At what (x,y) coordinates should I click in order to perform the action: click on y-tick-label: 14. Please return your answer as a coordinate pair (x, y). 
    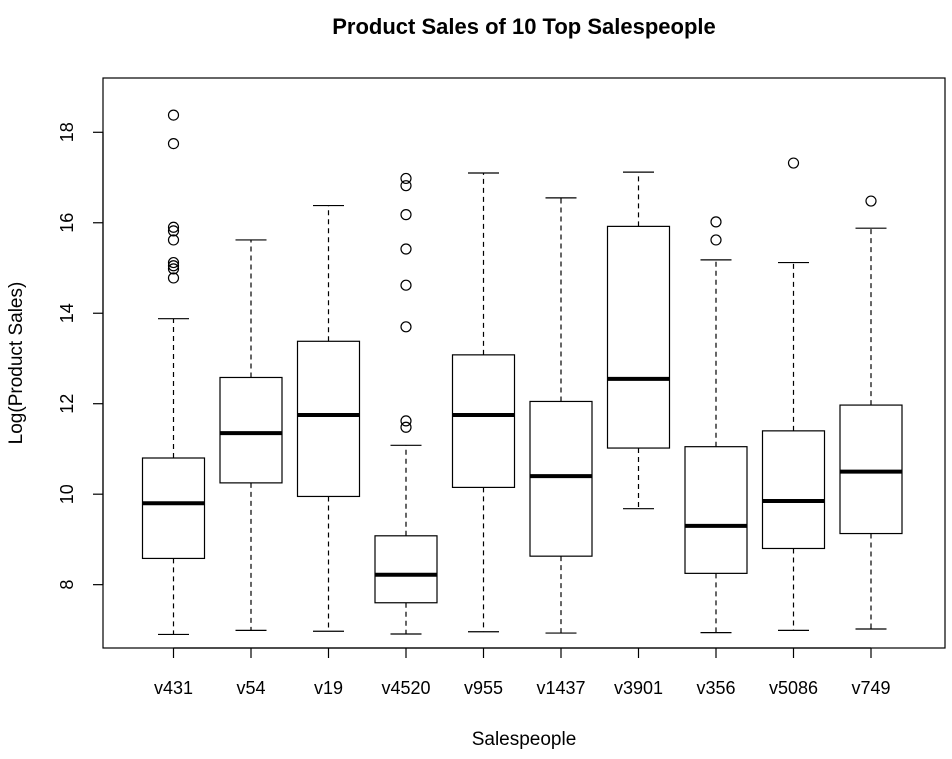
    Looking at the image, I should click on (67, 313).